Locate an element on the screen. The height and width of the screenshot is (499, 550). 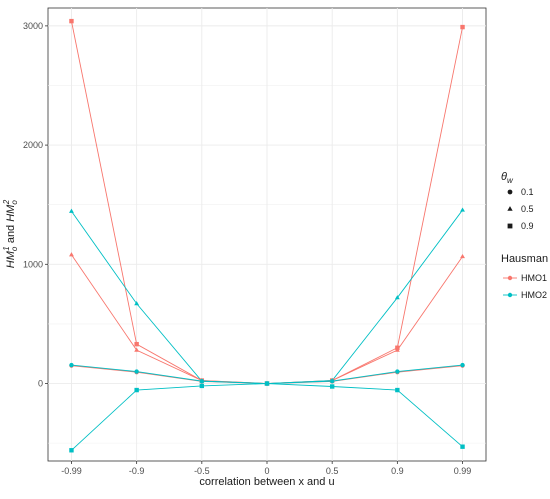
shape-legend-label: 0.5 is located at coordinates (527, 209).